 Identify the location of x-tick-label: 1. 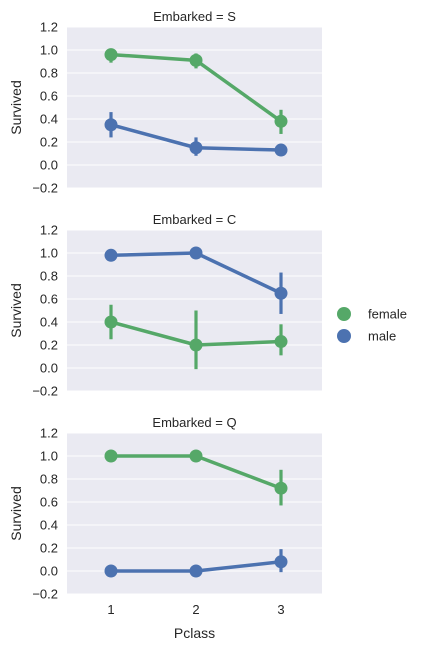
(110, 609).